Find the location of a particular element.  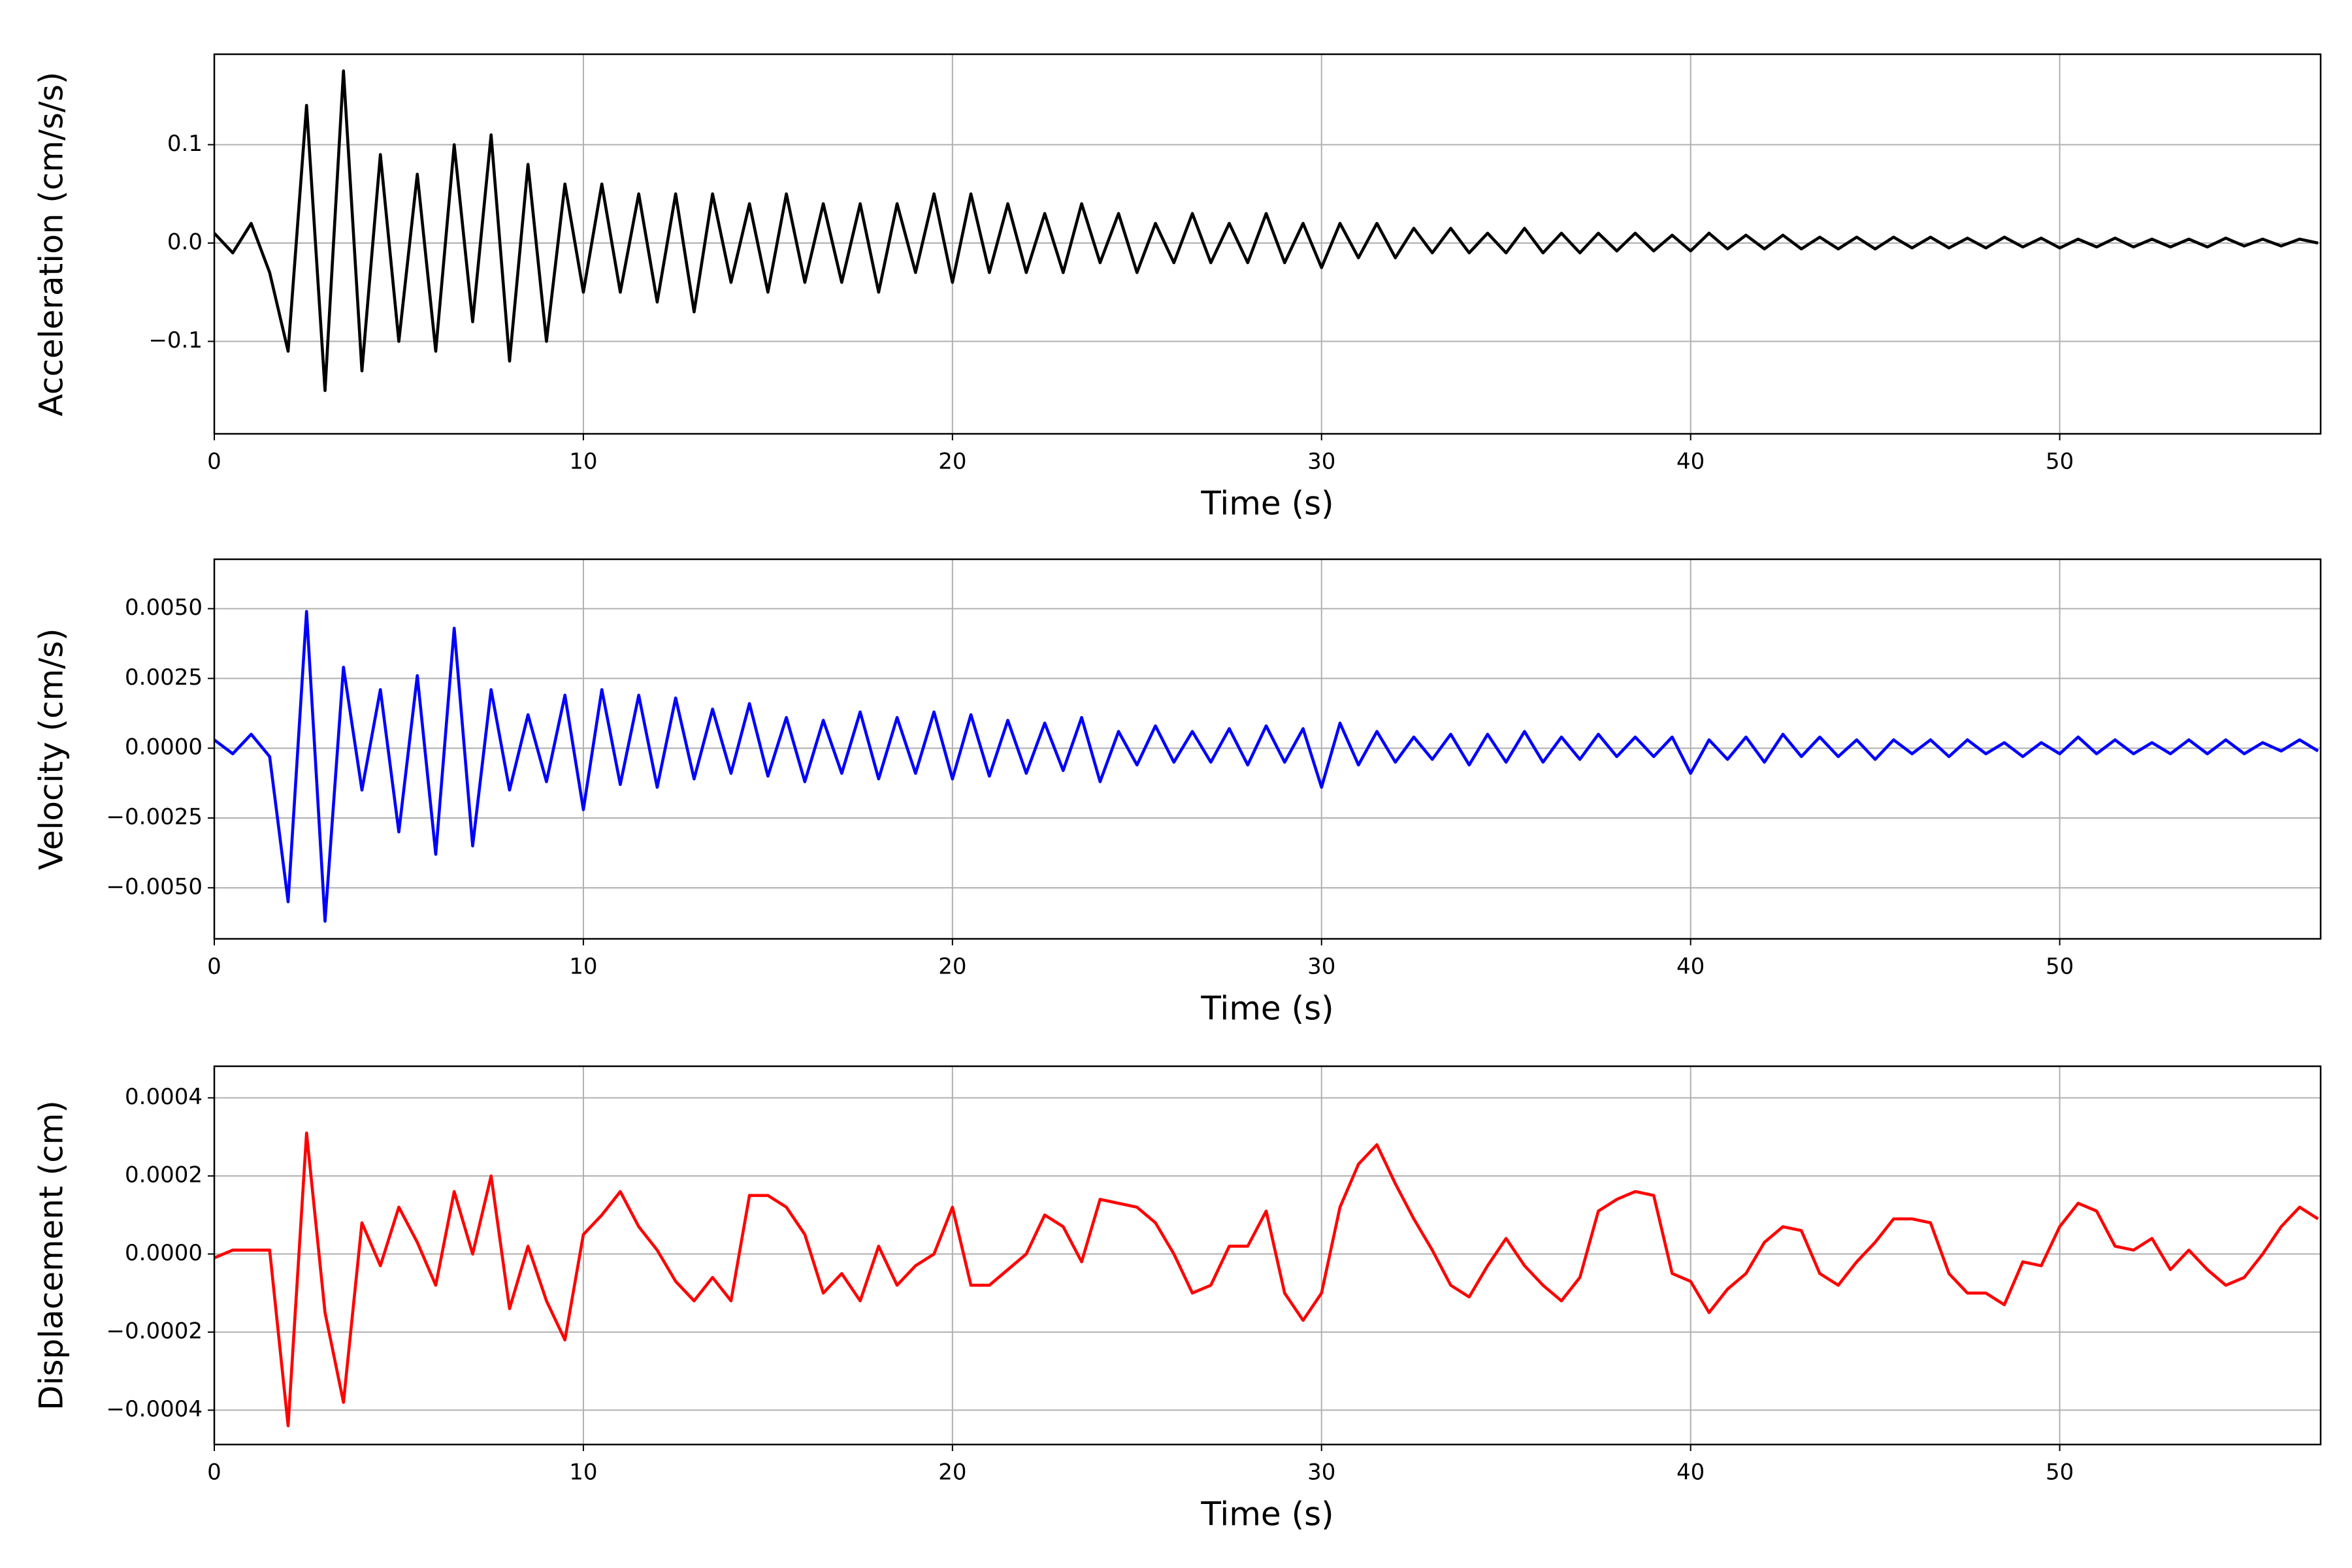

y-axis-label: Displacement (cm) is located at coordinates (52, 1255).